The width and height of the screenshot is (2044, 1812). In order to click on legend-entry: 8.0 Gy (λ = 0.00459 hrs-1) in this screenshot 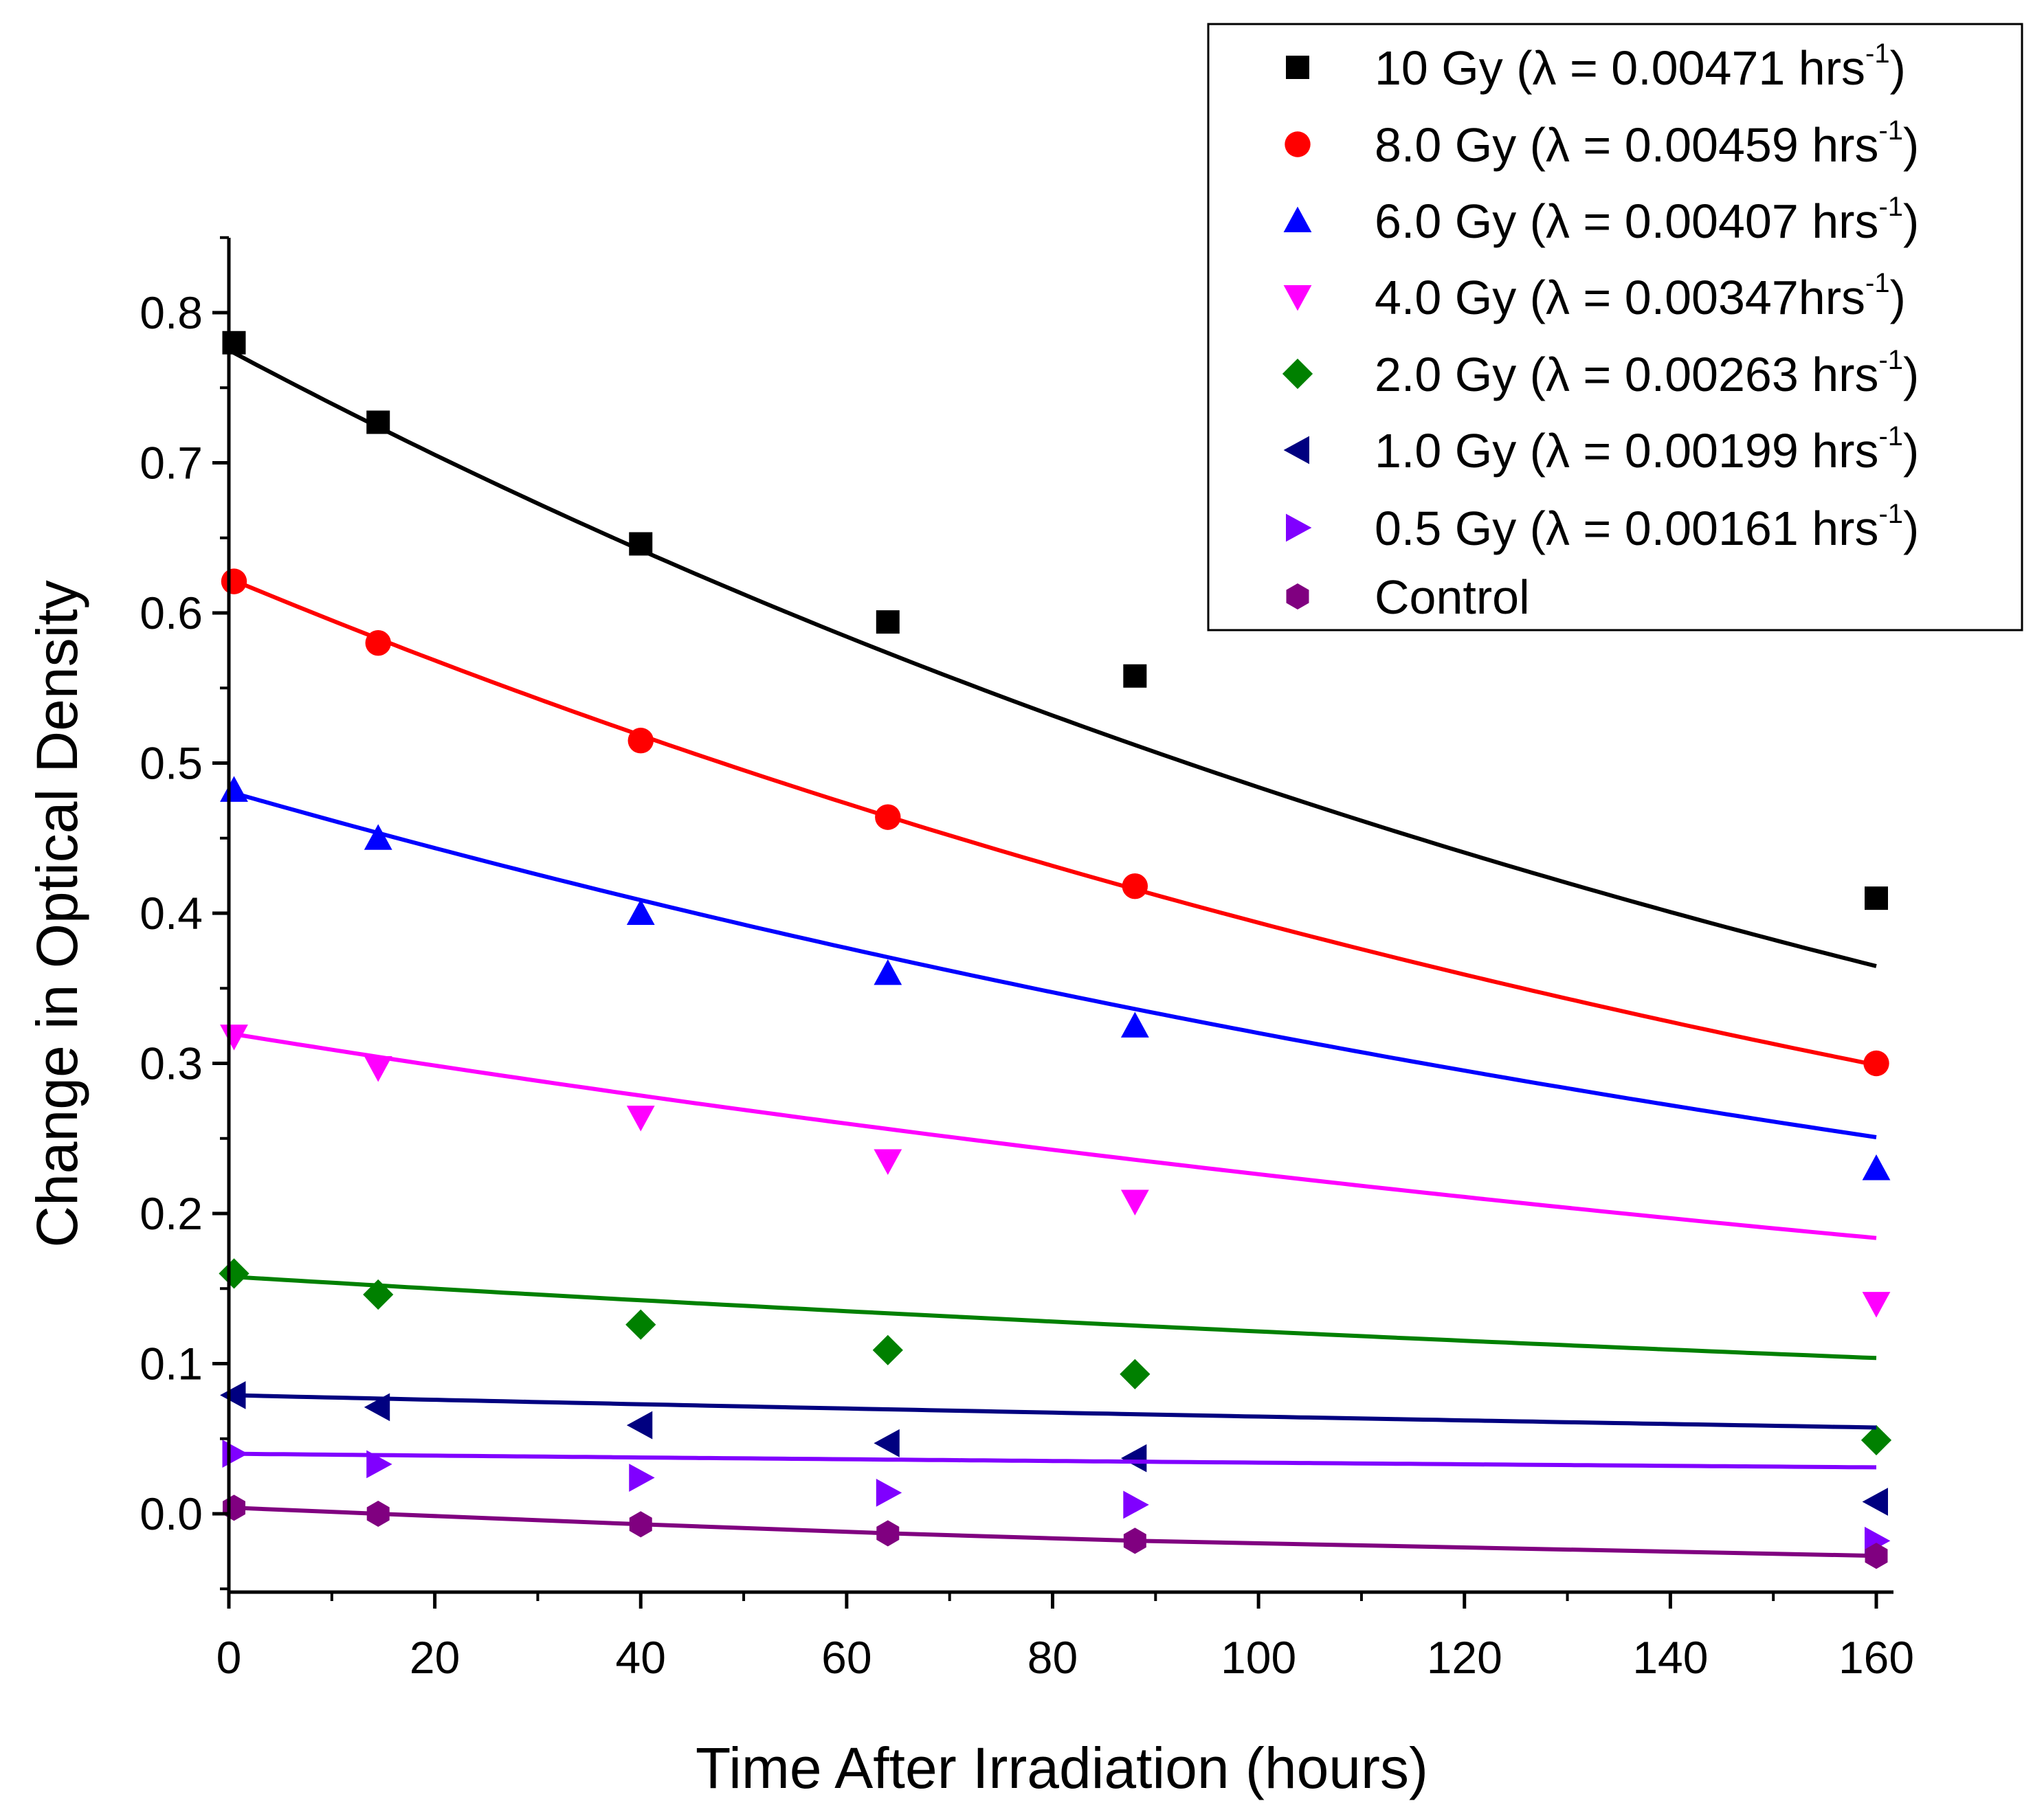, I will do `click(1647, 143)`.